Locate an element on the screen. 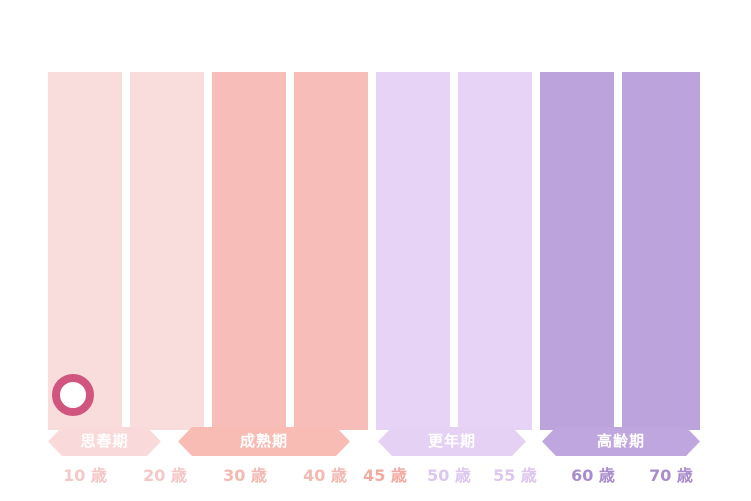 The image size is (751, 501). current-stage-marker-icon is located at coordinates (73, 395).